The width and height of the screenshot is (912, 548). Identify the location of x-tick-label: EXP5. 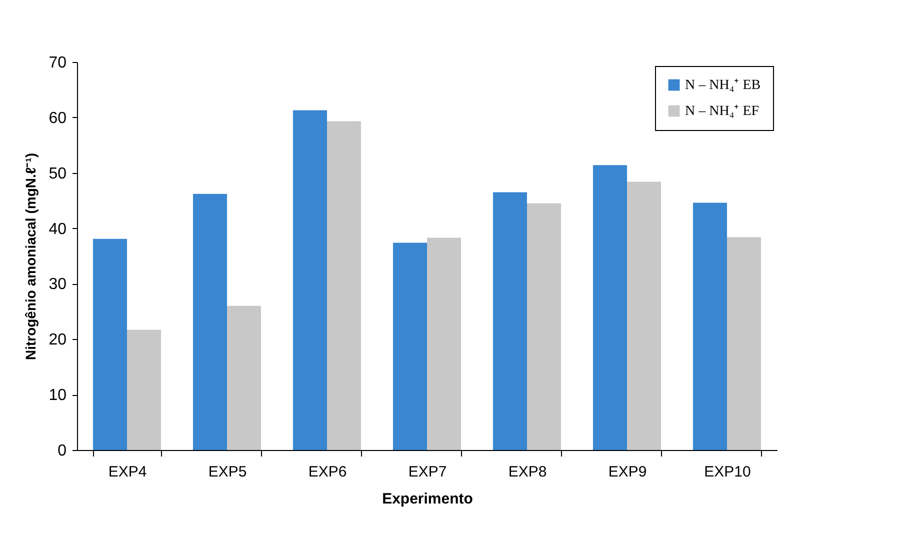
(227, 472).